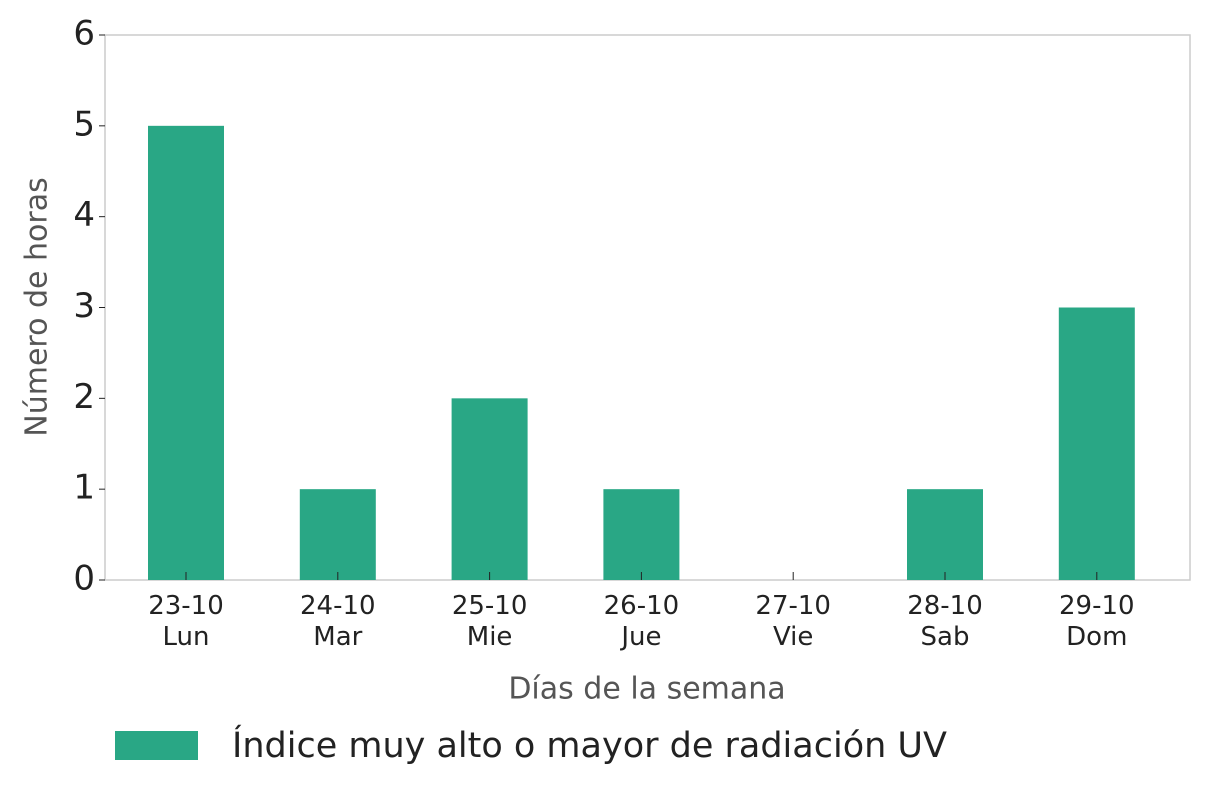 This screenshot has width=1209, height=807. Describe the element at coordinates (84, 397) in the screenshot. I see `y-tick-label: 2` at that location.